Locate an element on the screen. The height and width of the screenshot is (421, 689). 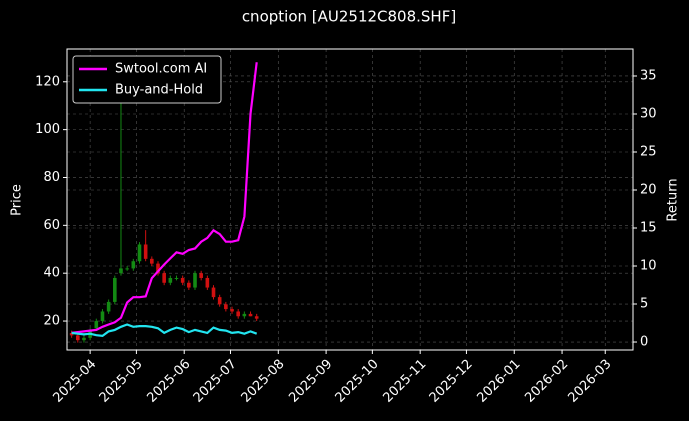
legend-label: Swtool.com AI is located at coordinates (161, 69).